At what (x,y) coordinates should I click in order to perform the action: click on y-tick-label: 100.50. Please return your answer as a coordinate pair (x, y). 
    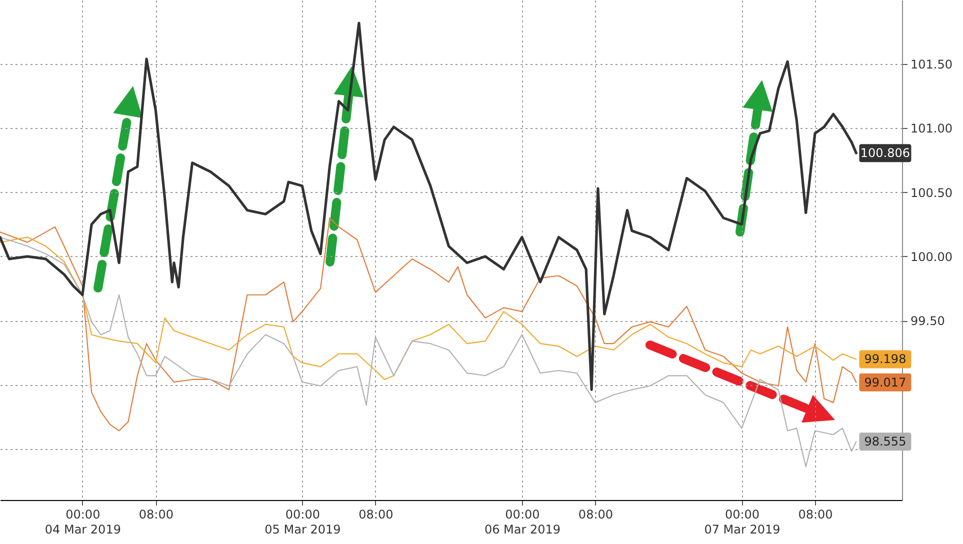
    Looking at the image, I should click on (931, 193).